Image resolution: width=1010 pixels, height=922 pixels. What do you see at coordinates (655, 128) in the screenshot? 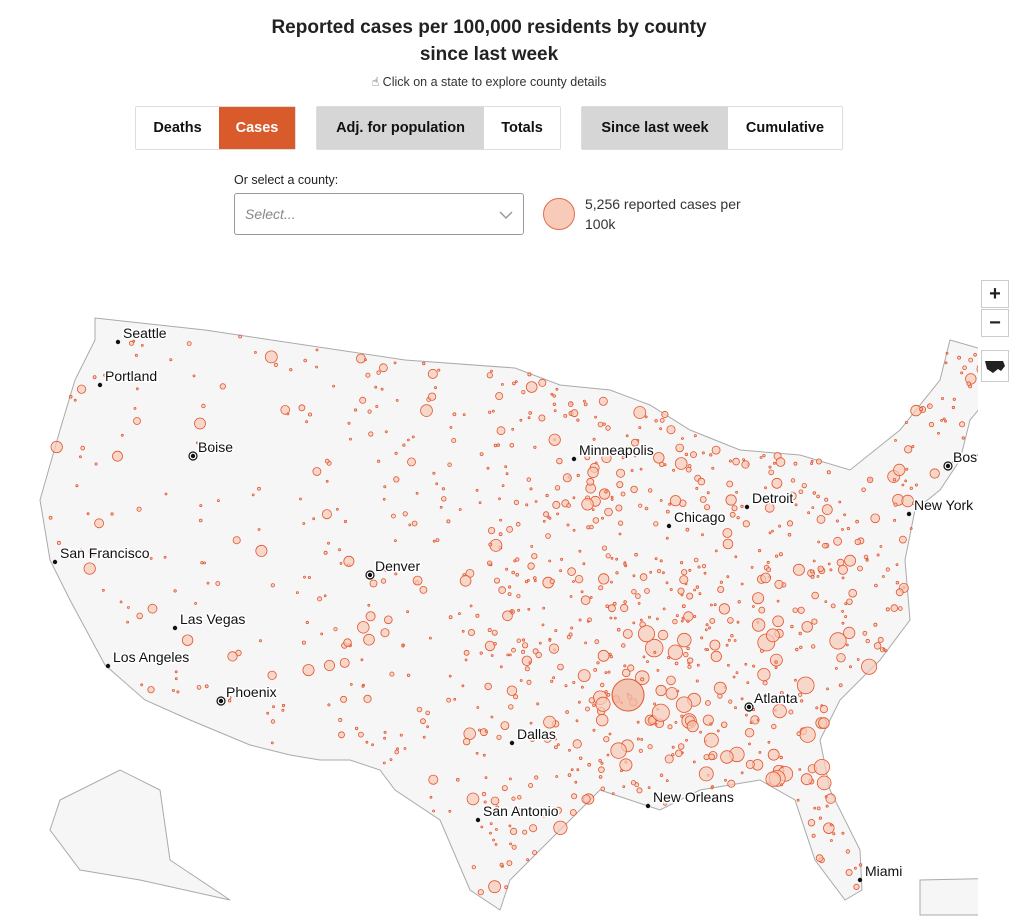
I see `toggle-button: Since last week` at bounding box center [655, 128].